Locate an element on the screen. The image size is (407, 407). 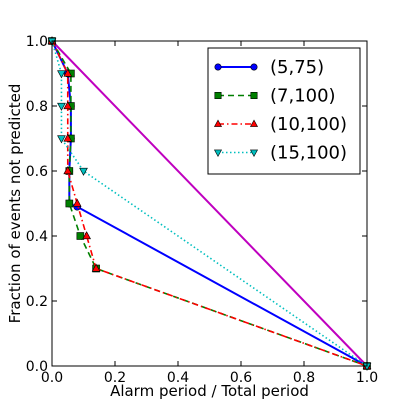
x-tick-label: 0.6 is located at coordinates (241, 378).